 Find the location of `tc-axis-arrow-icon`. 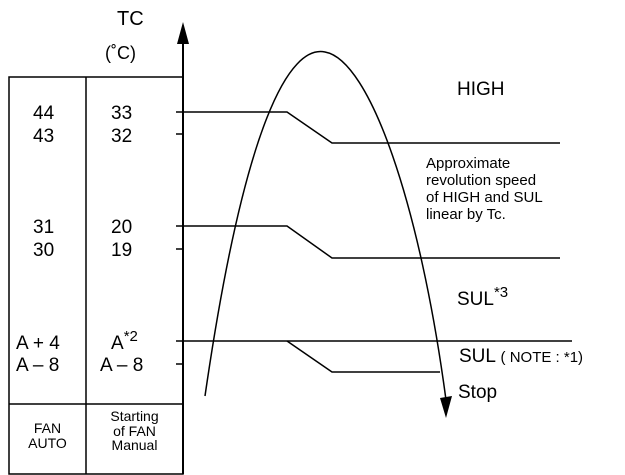

tc-axis-arrow-icon is located at coordinates (183, 33).